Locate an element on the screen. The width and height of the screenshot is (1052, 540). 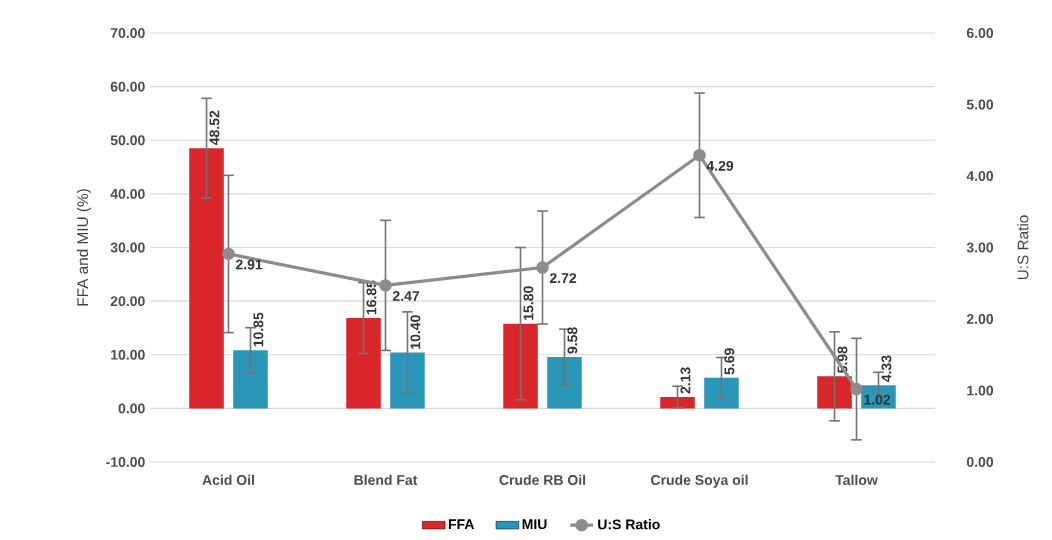
y-tick-label: 10.00 is located at coordinates (128, 354).